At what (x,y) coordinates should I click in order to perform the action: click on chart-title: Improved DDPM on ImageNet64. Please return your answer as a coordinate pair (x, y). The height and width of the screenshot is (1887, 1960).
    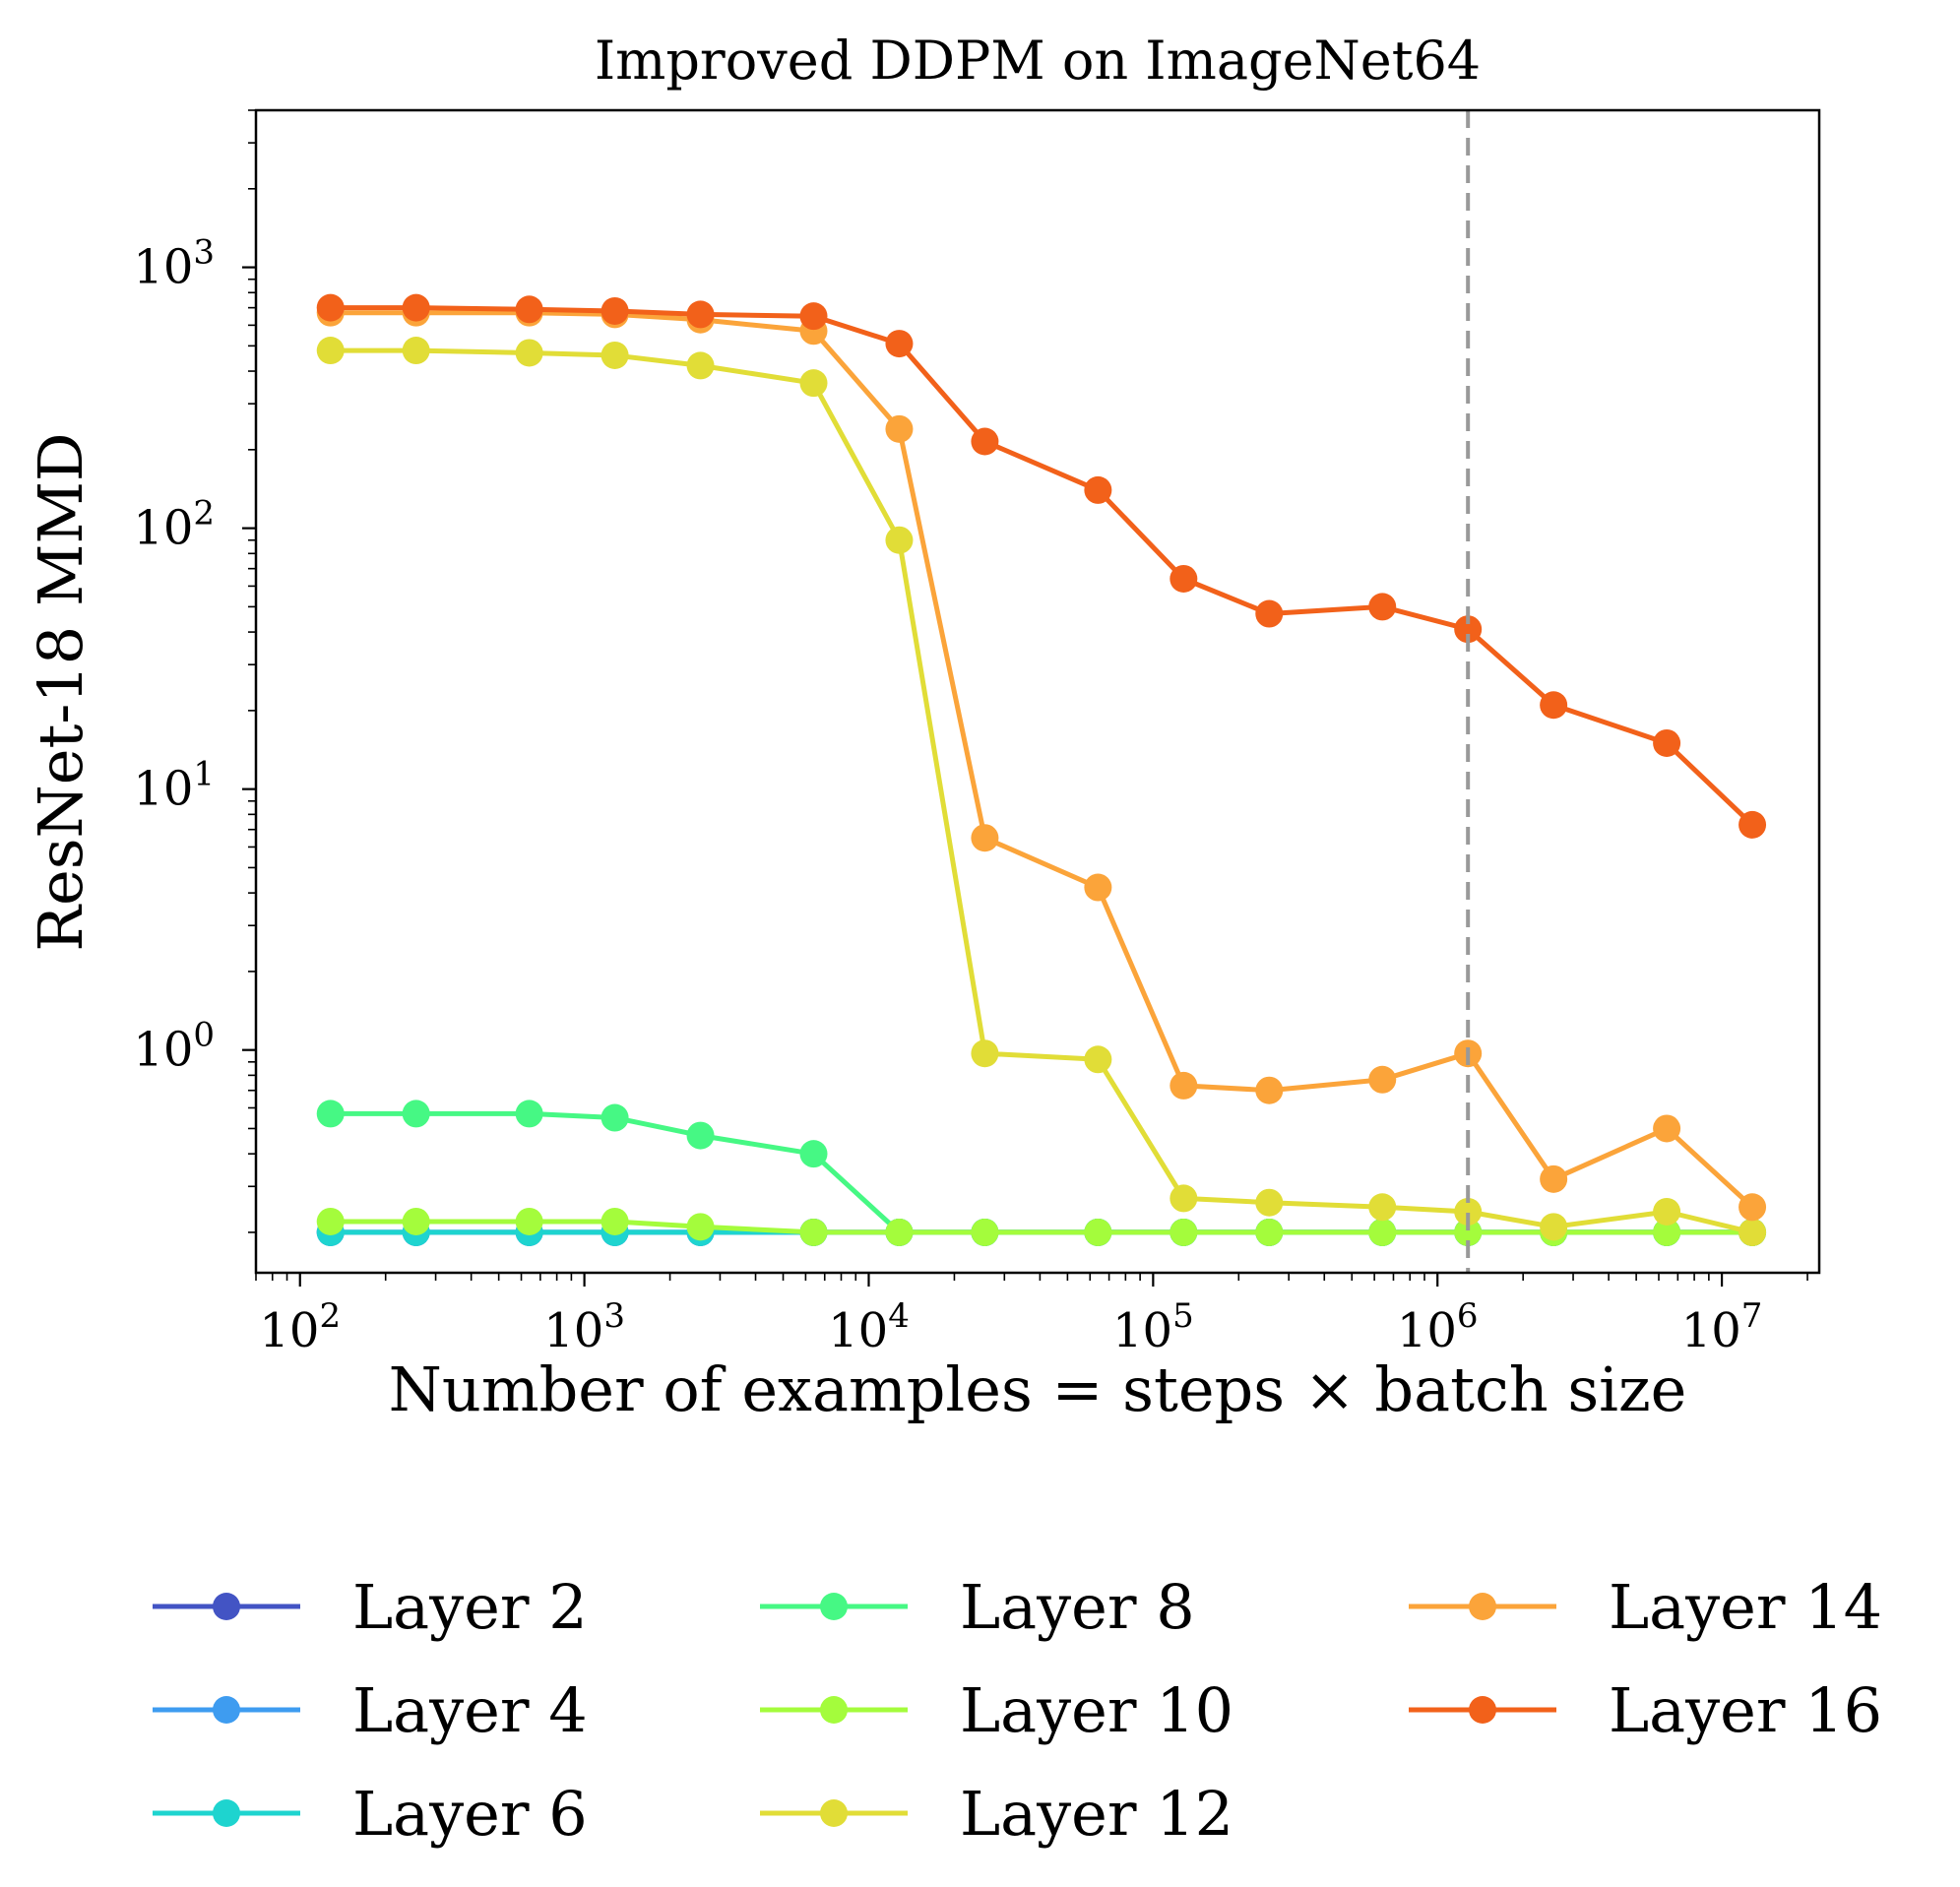
    Looking at the image, I should click on (1038, 61).